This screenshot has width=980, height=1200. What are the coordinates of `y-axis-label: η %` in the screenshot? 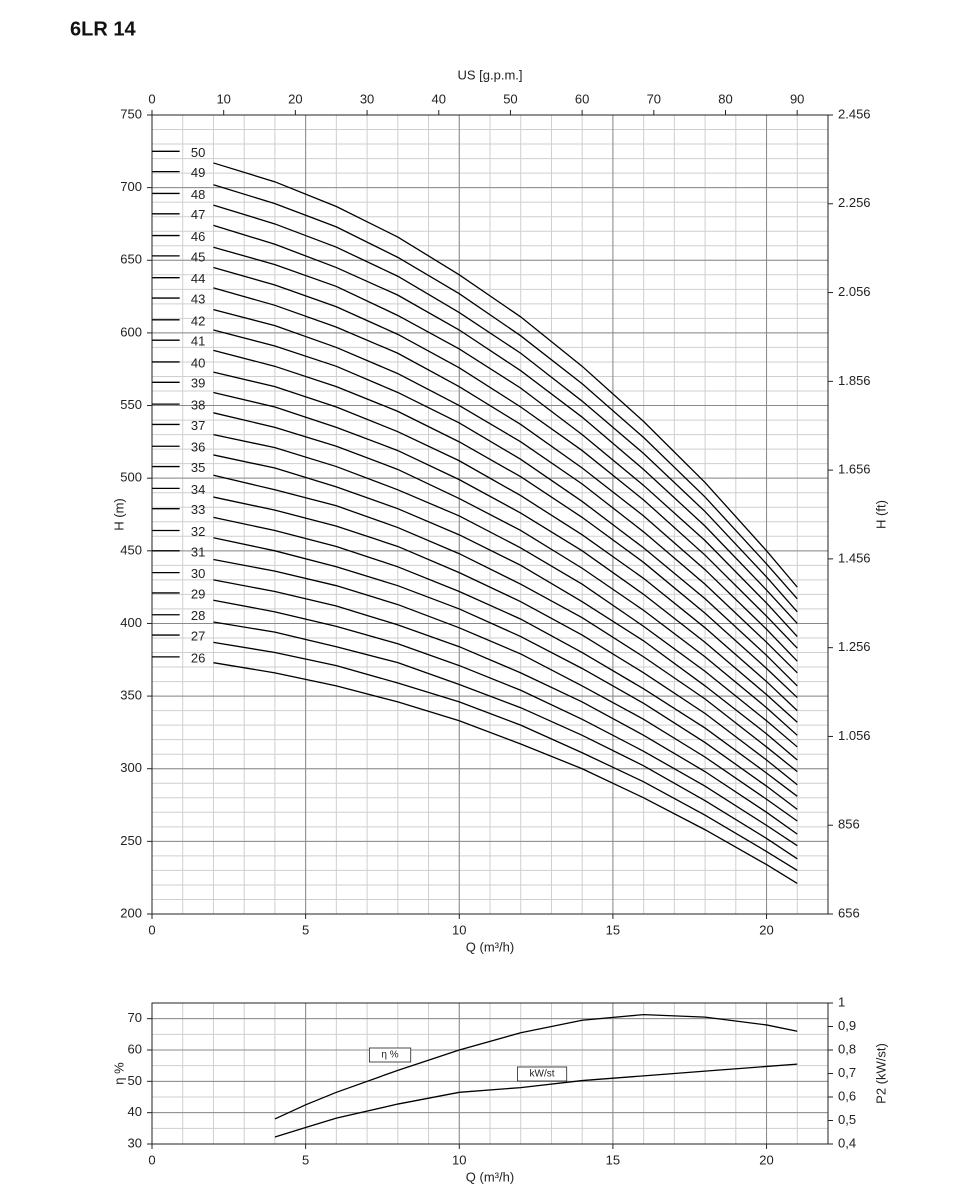 It's located at (118, 1073).